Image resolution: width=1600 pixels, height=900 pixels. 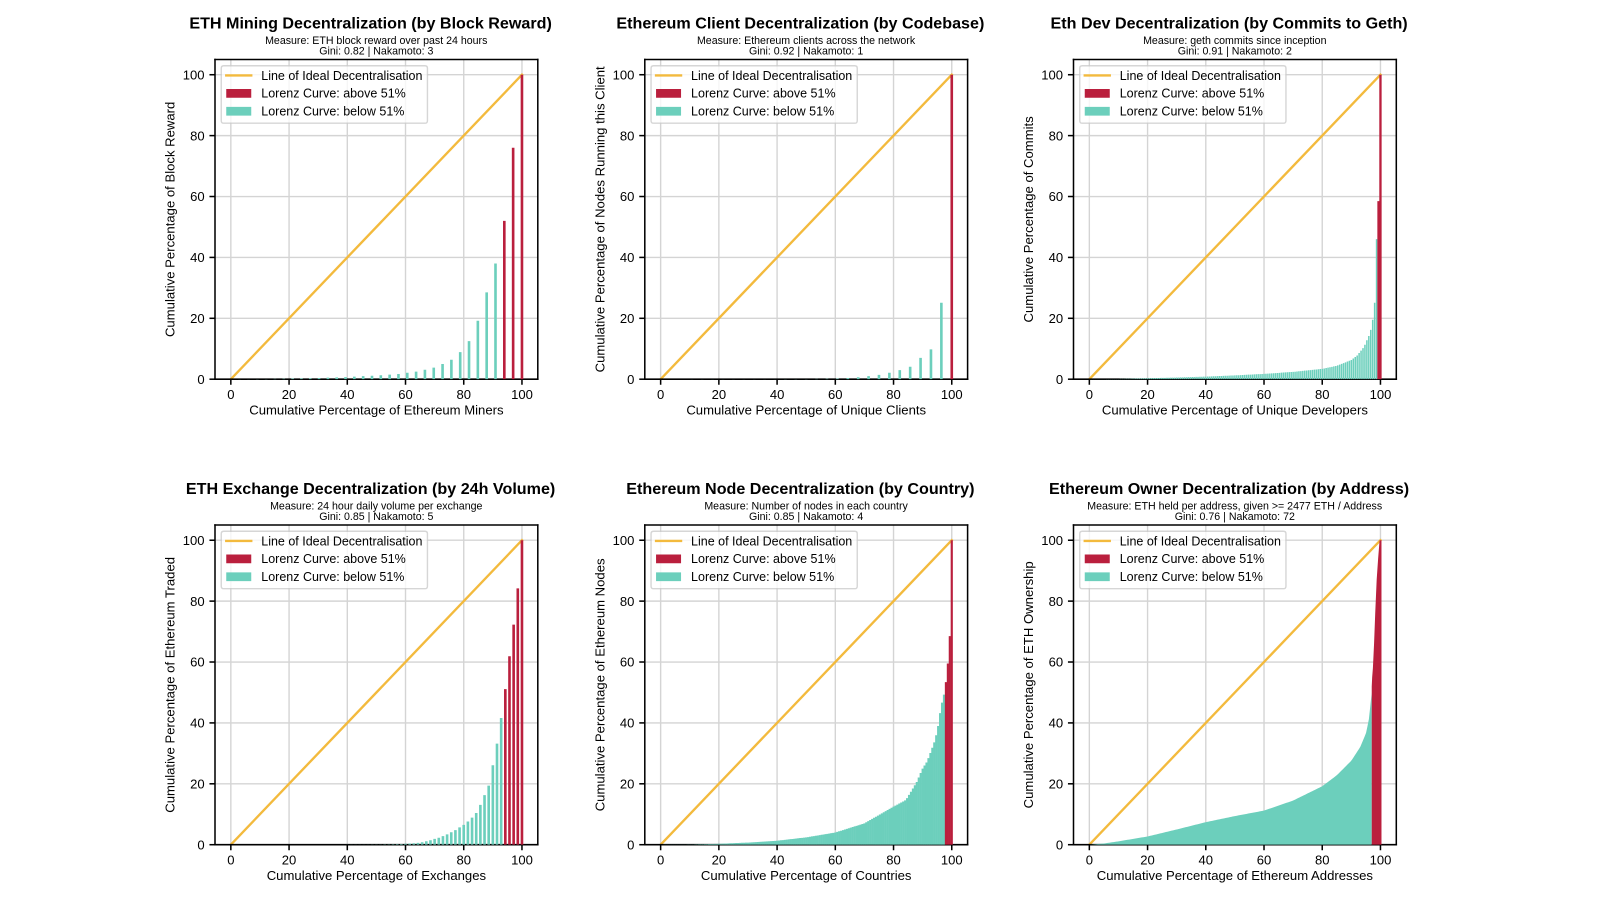 I want to click on svg-text: Gini: 0.85 | Nakamoto: 5, so click(x=376, y=517).